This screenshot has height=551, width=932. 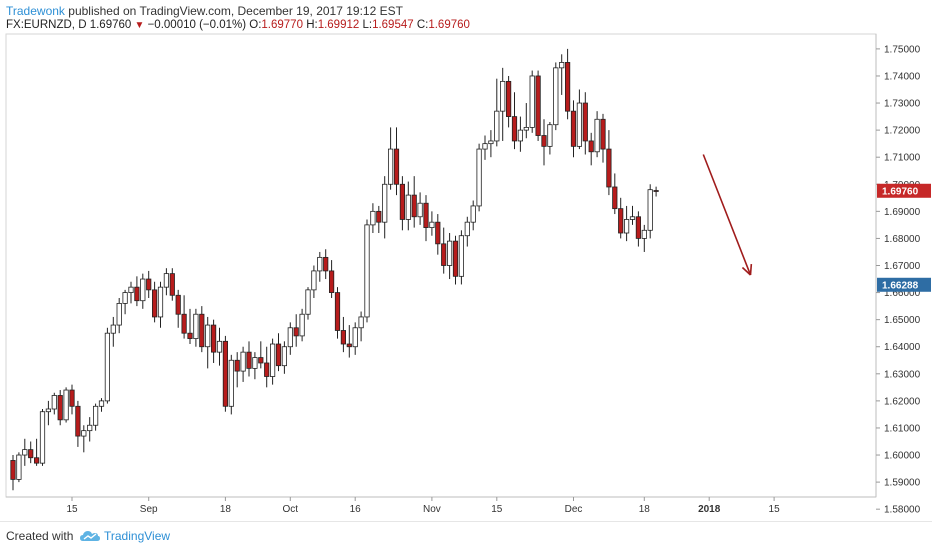 What do you see at coordinates (902, 49) in the screenshot?
I see `price-tick-label: 1.75000` at bounding box center [902, 49].